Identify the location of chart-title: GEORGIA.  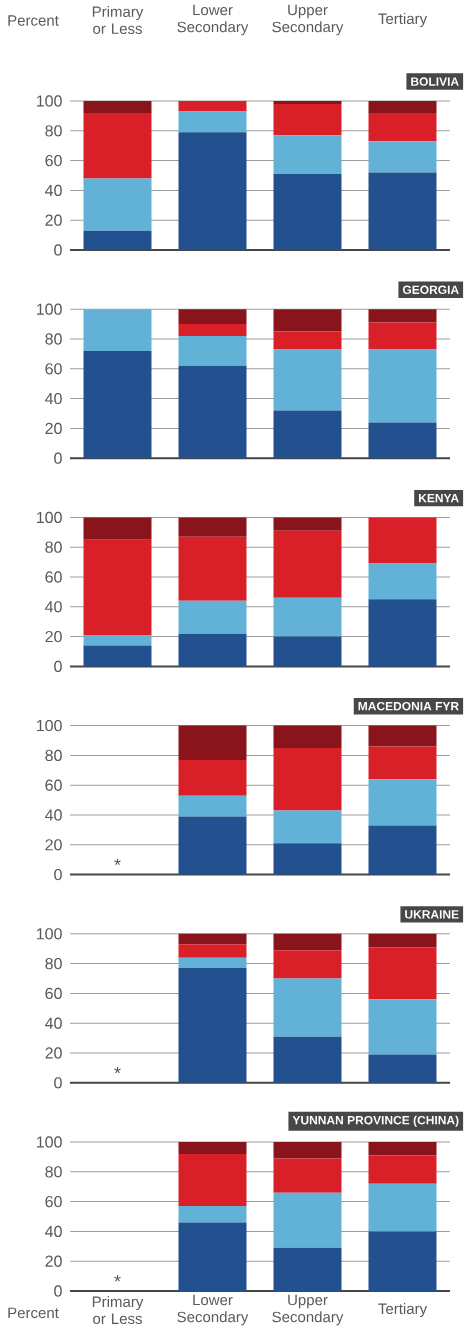
(430, 289).